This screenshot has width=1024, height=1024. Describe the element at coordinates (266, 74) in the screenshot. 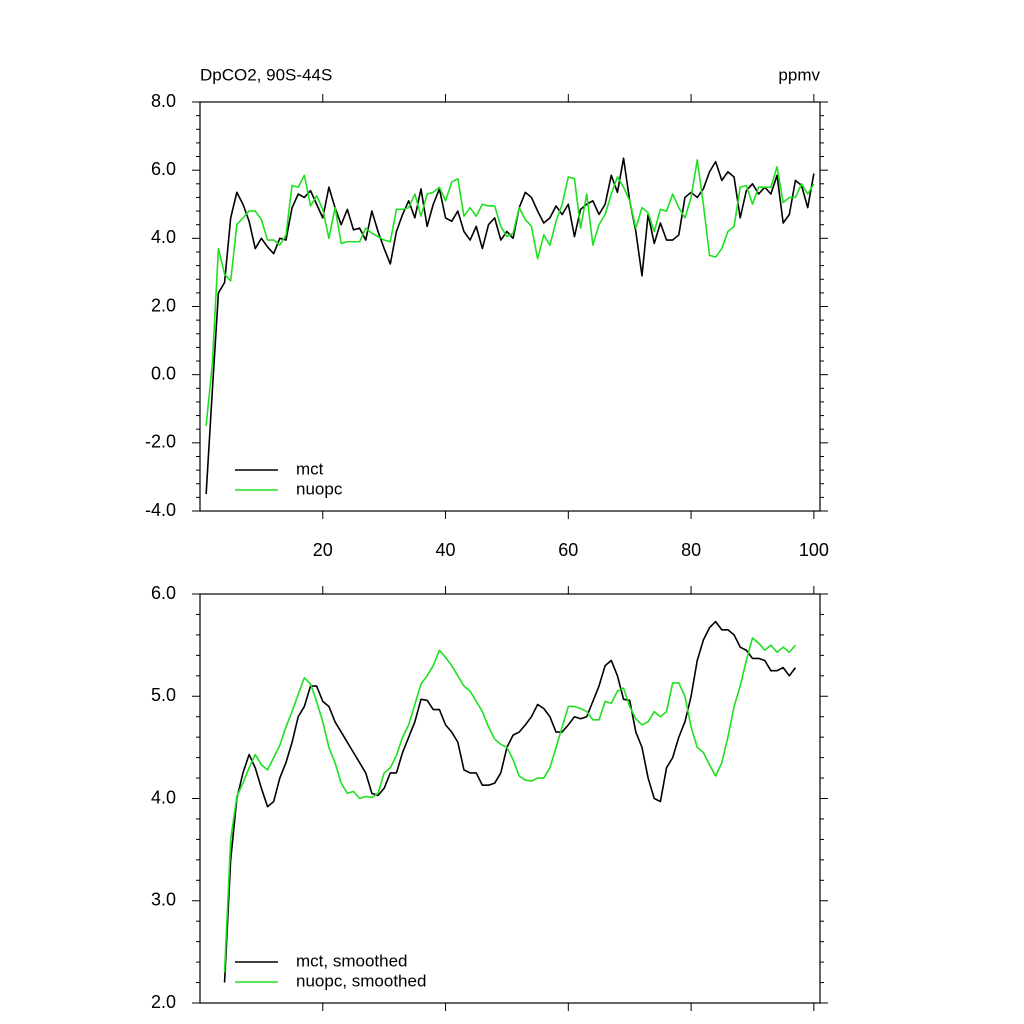

I see `title-left: DpCO2, 90S-44S` at that location.